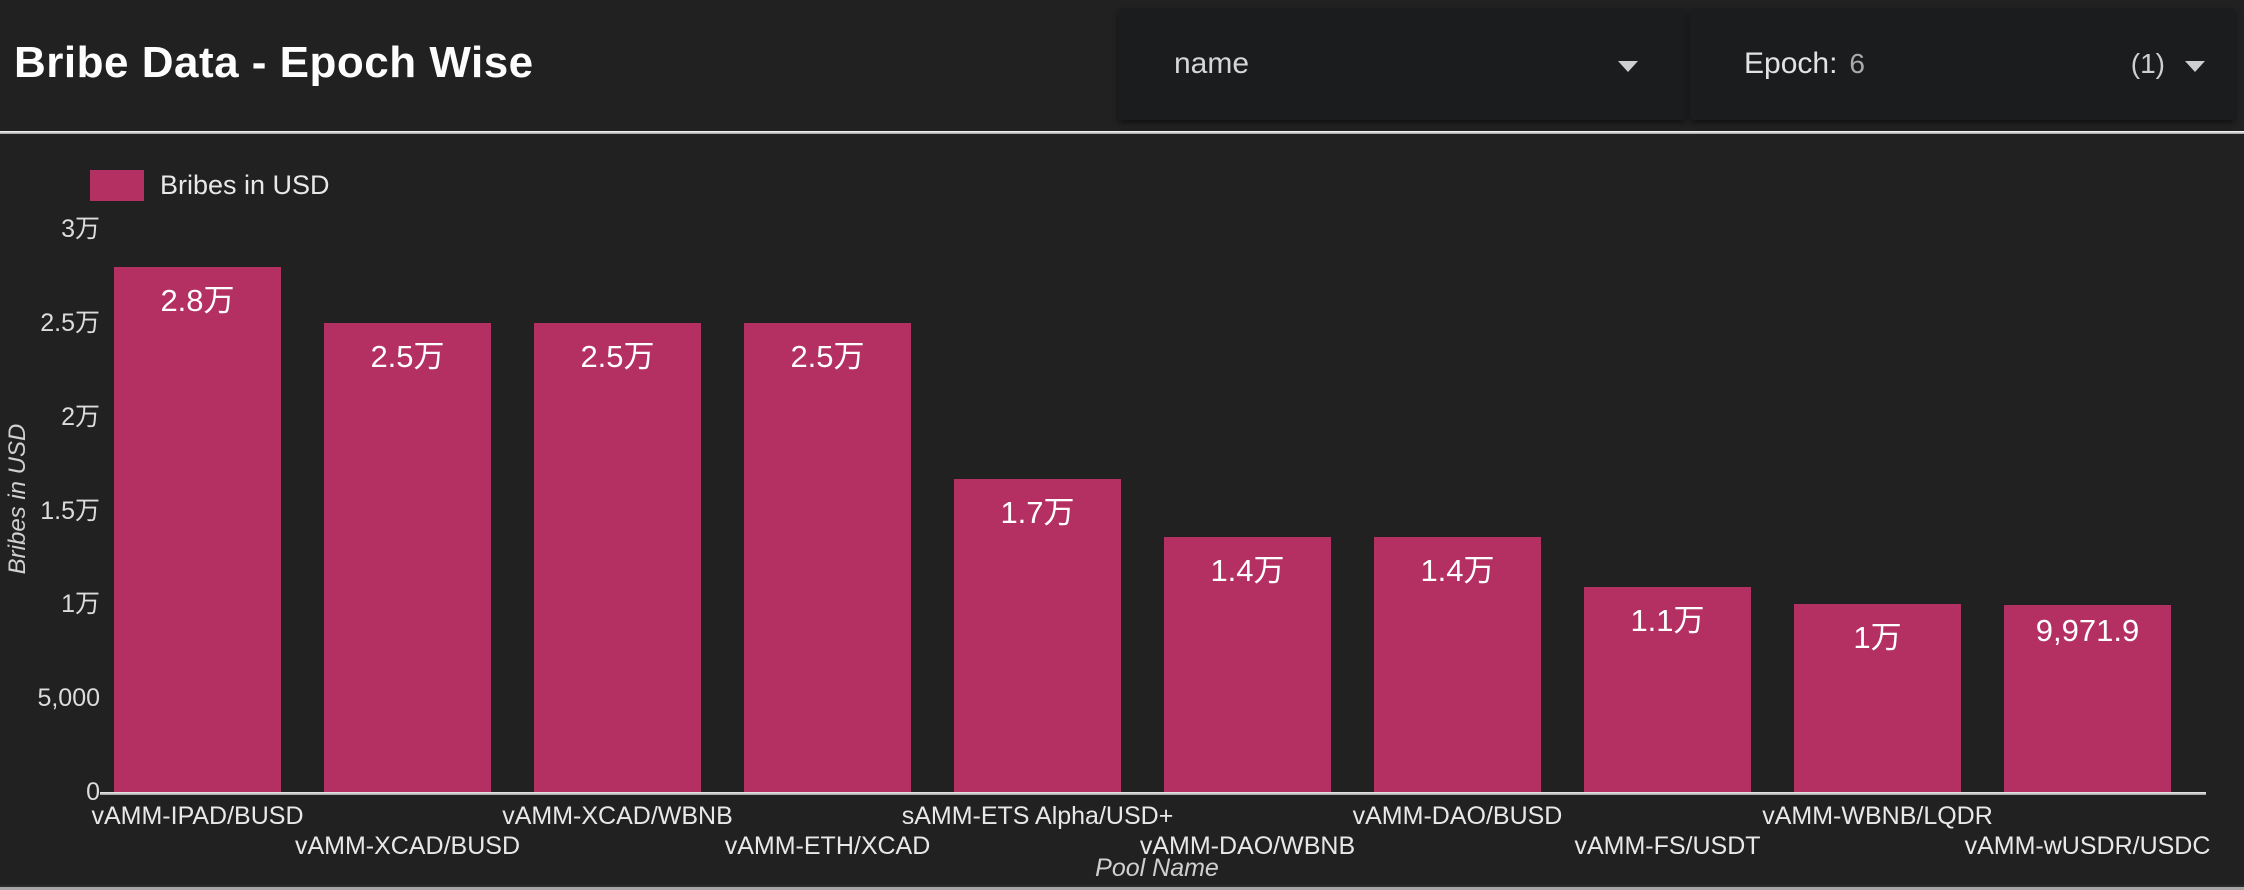  What do you see at coordinates (407, 557) in the screenshot?
I see `bar-vAMM-XCAD/BUSD: 2.5万` at bounding box center [407, 557].